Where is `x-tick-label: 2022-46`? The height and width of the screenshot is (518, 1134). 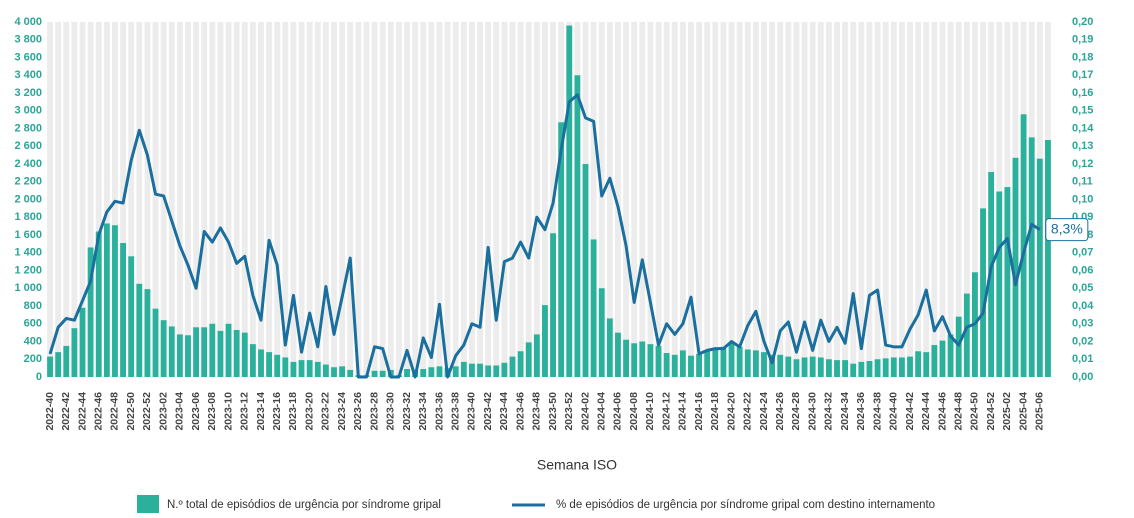
x-tick-label: 2022-46 is located at coordinates (99, 411).